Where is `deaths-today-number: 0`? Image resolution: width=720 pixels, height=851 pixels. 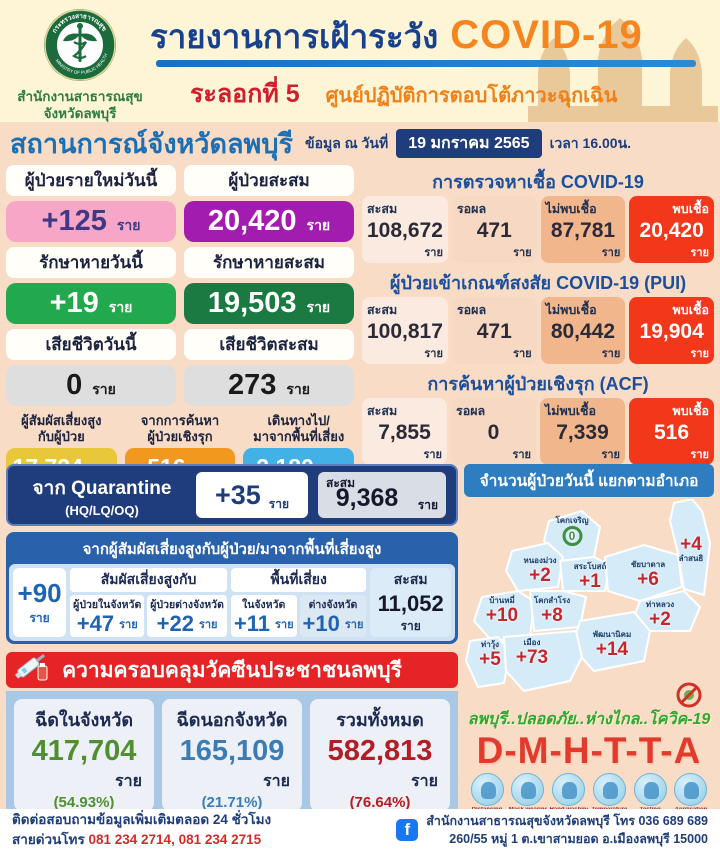
deaths-today-number: 0 is located at coordinates (74, 385).